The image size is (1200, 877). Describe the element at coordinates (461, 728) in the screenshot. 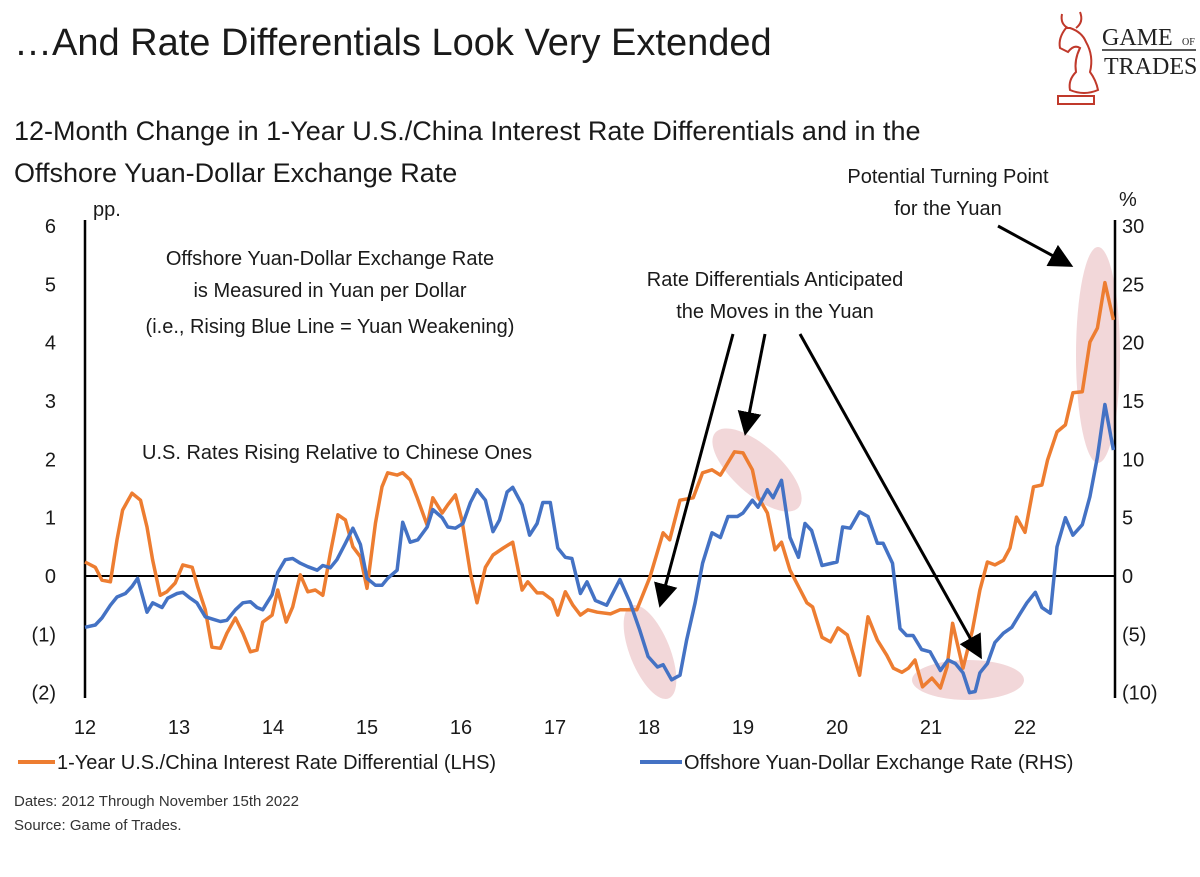

I see `x-tick-label: 16` at that location.